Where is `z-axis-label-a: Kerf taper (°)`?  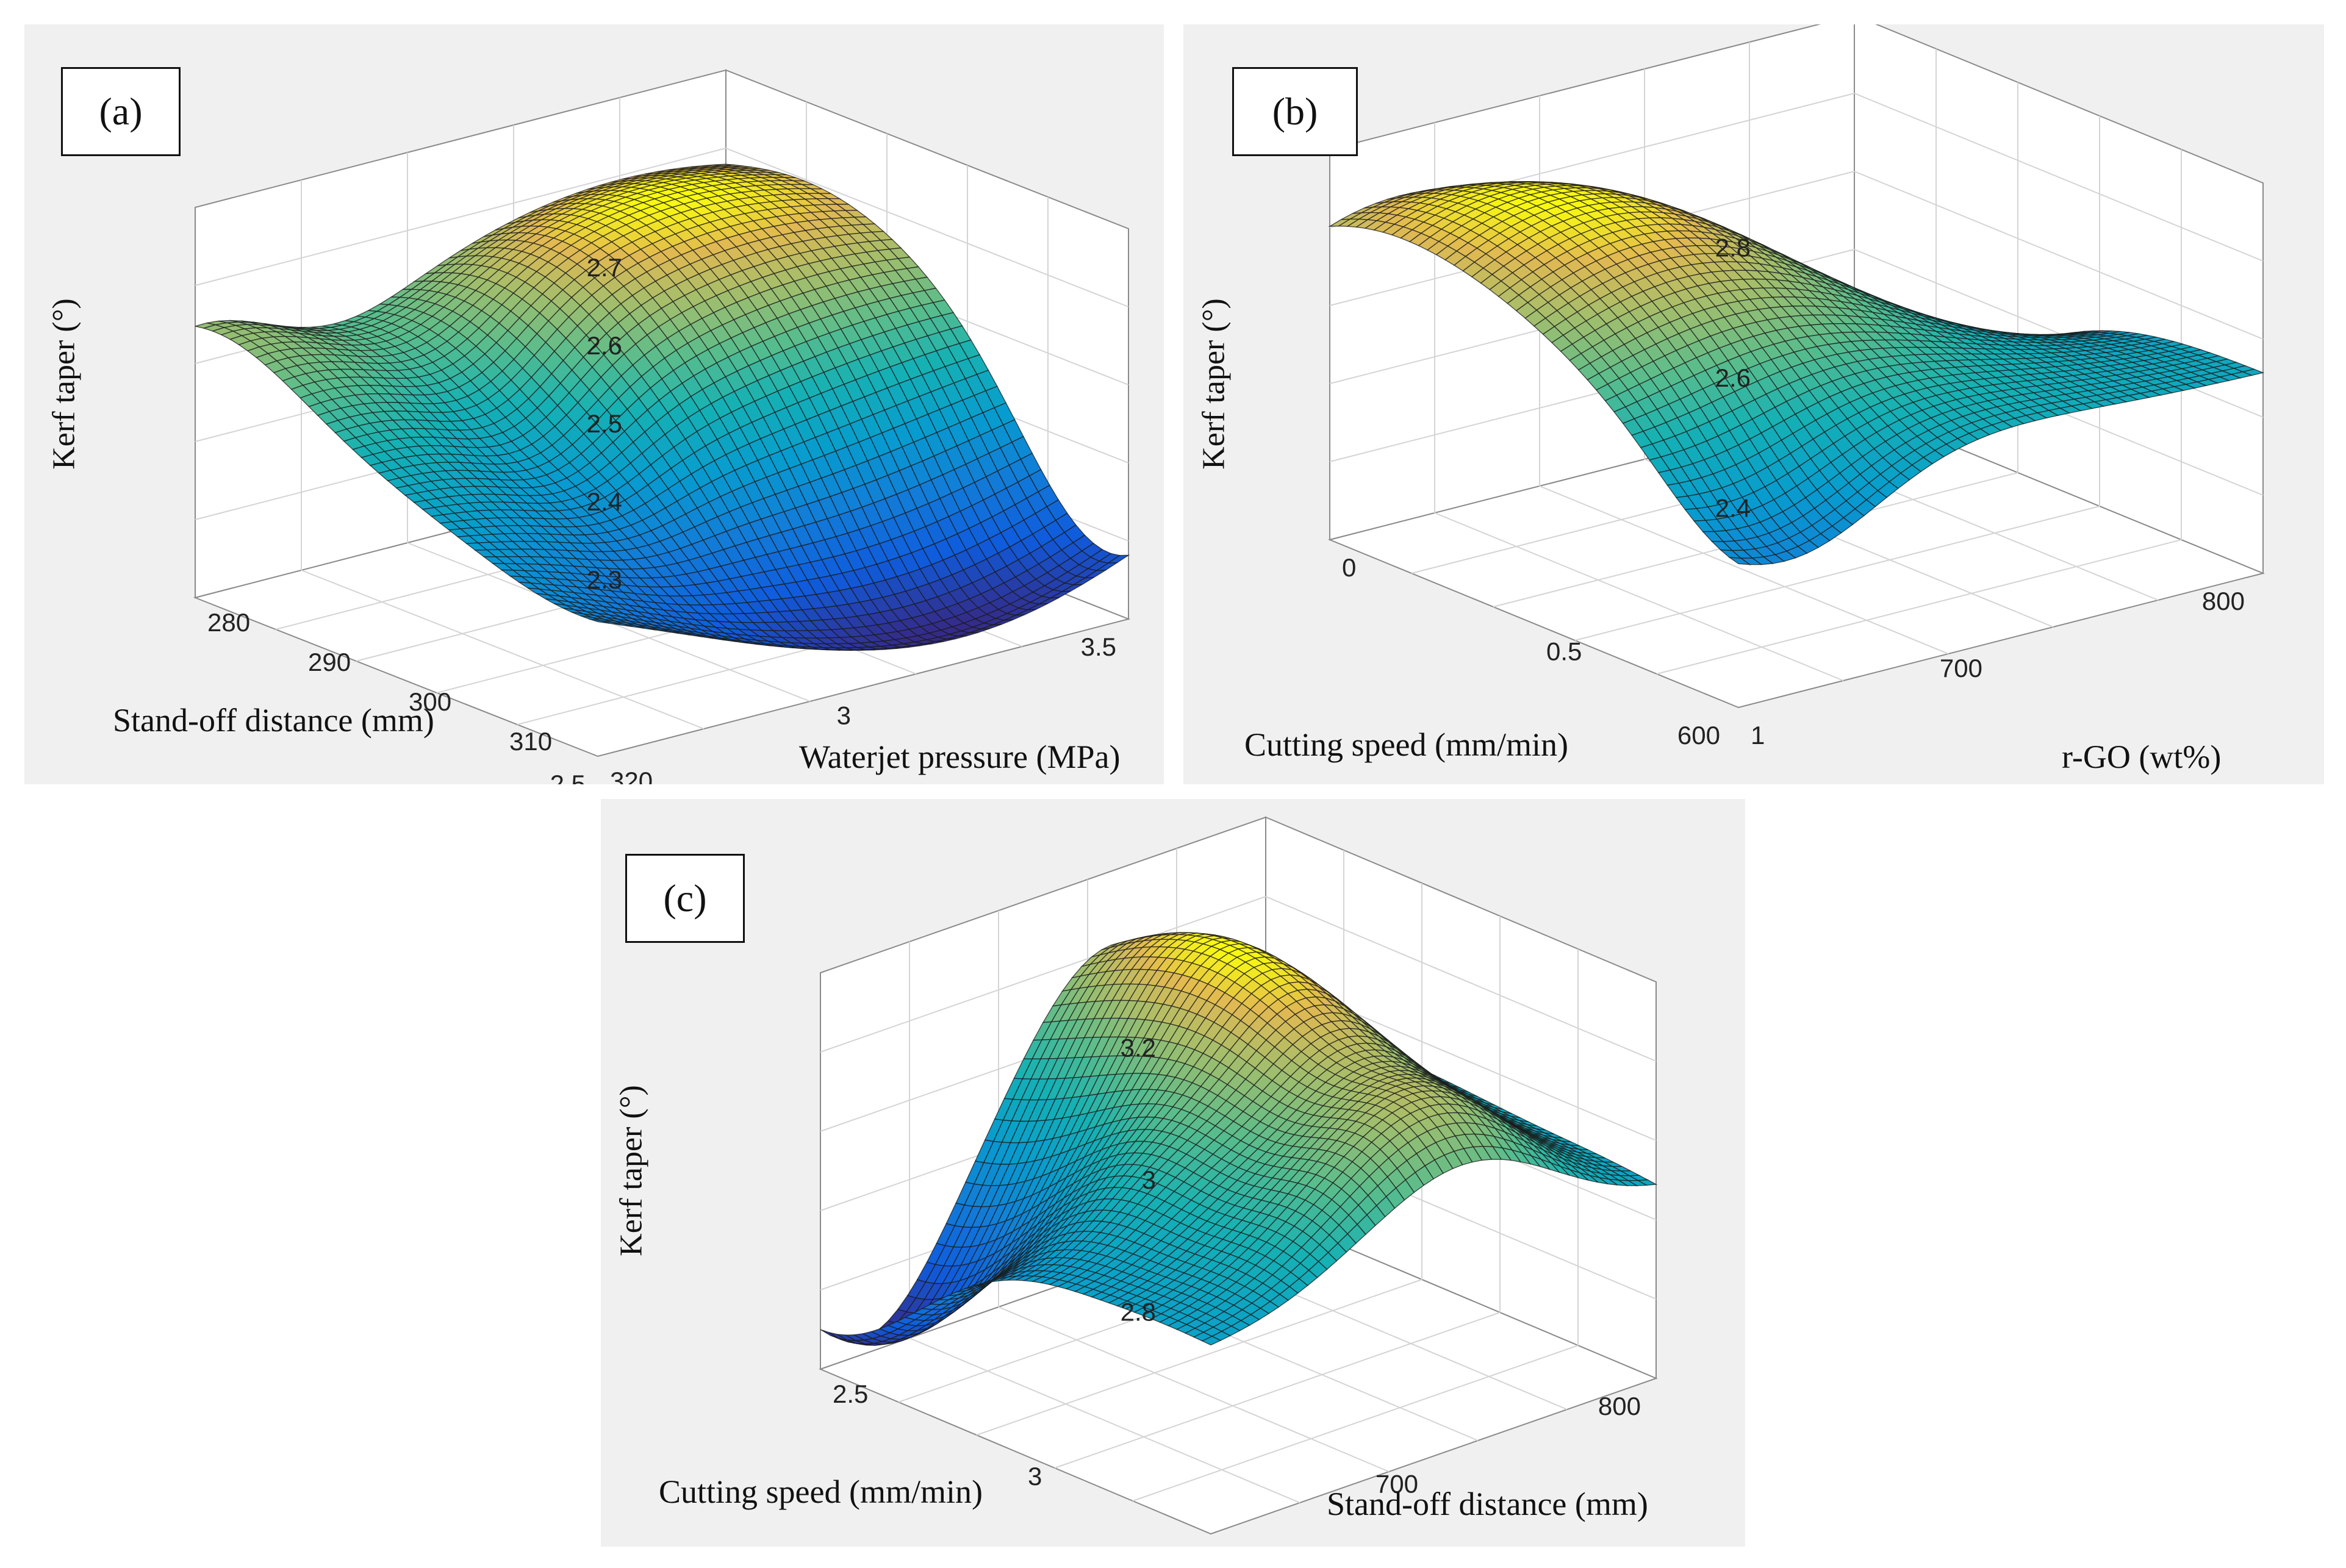
z-axis-label-a: Kerf taper (°) is located at coordinates (64, 384).